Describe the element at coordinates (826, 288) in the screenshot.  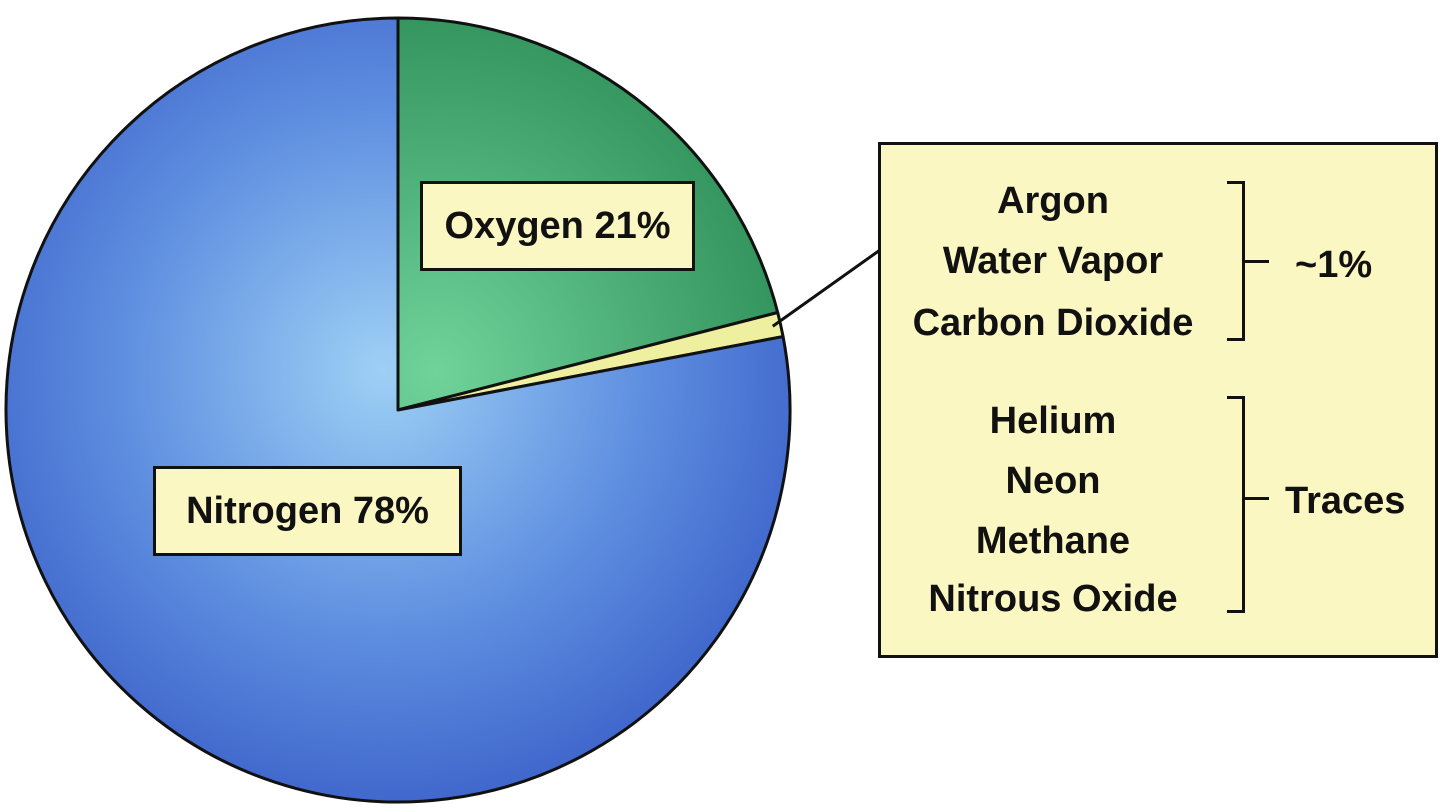
I see `leader-line` at that location.